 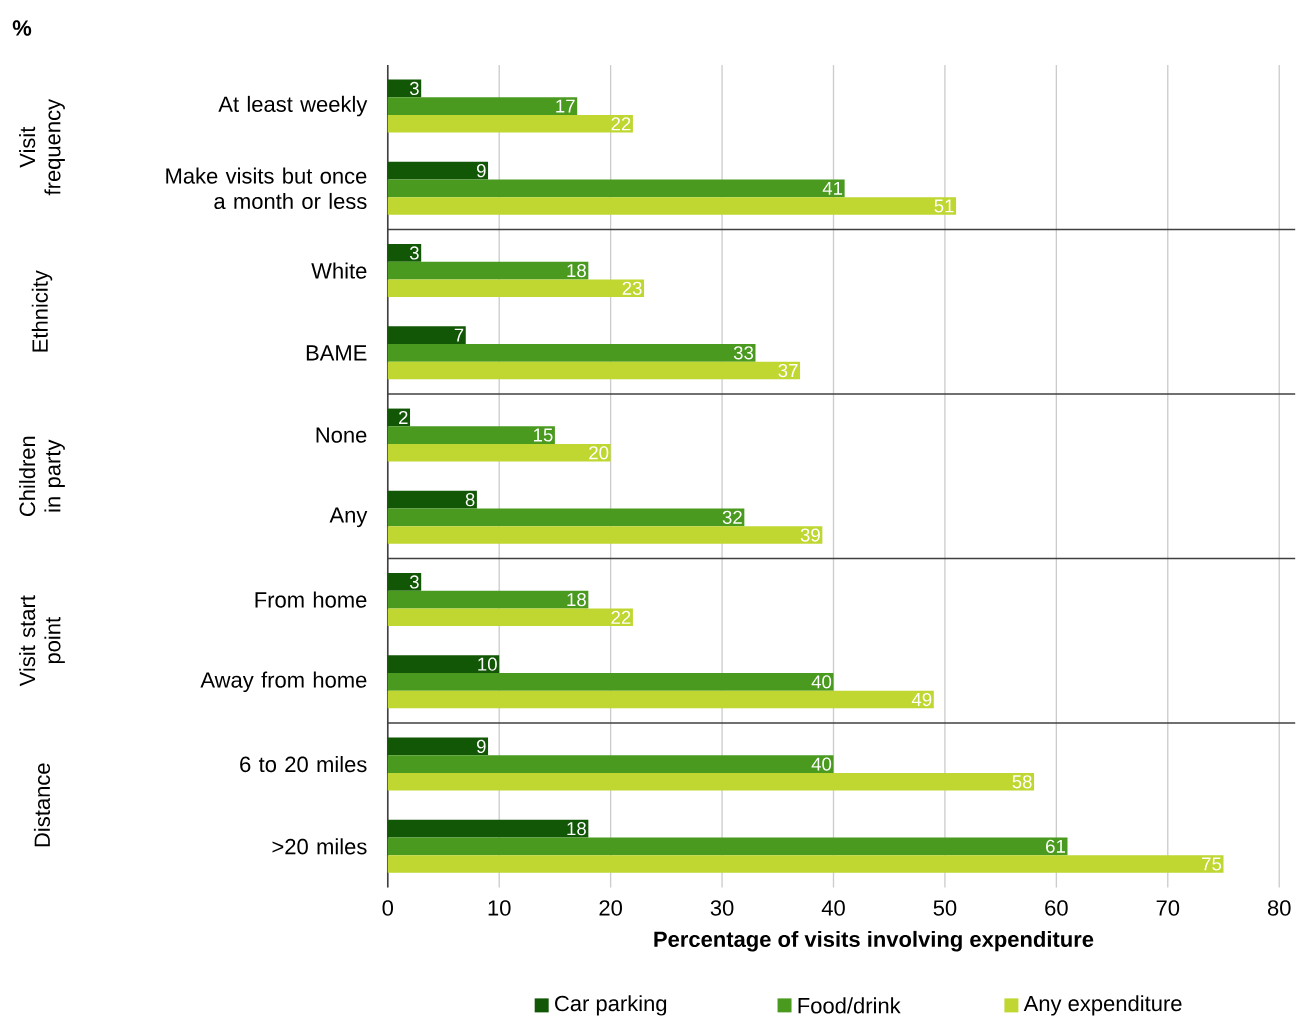 I want to click on data-label: 51, so click(x=944, y=206).